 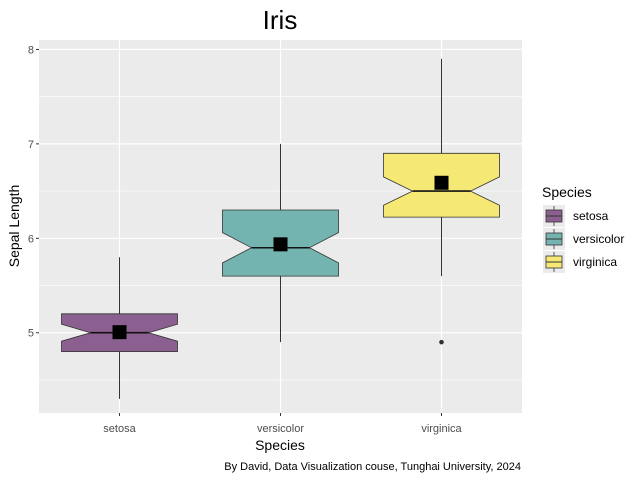 What do you see at coordinates (591, 216) in the screenshot?
I see `legend-label: setosa` at bounding box center [591, 216].